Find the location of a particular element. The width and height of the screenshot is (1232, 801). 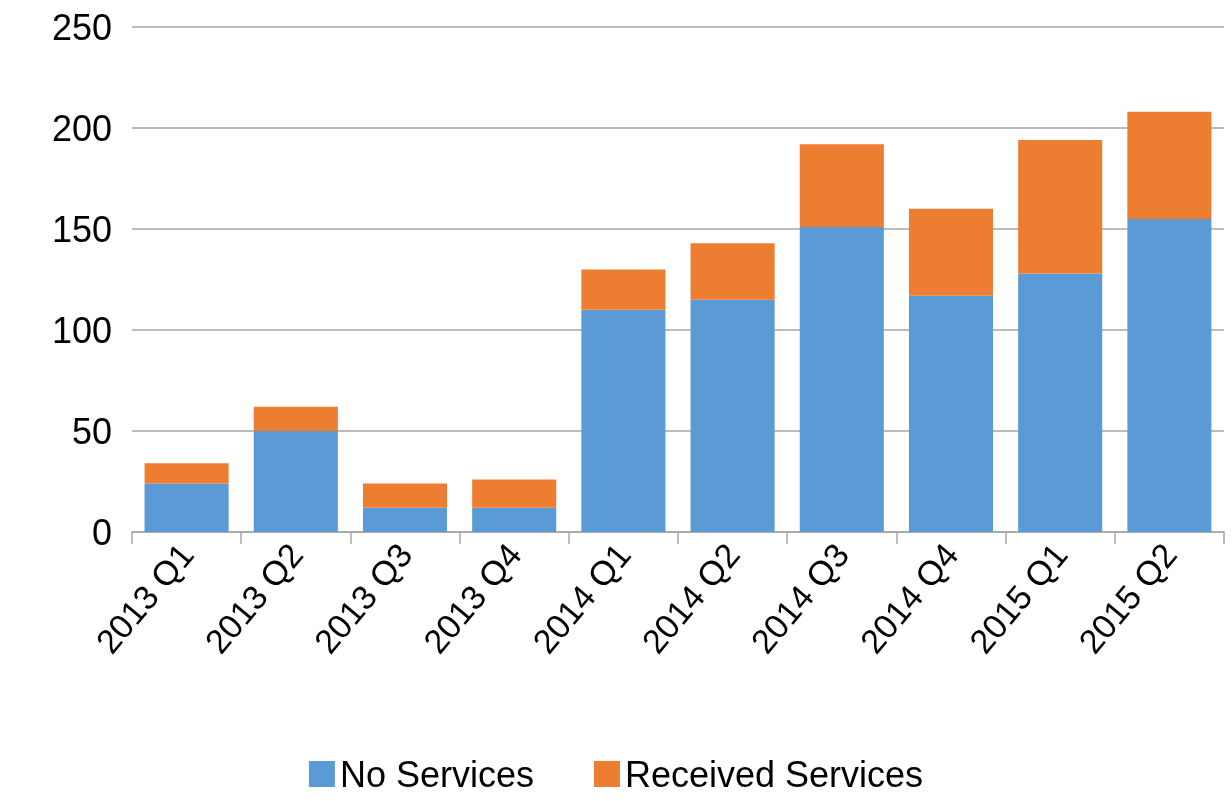

y-tick-label: 50 is located at coordinates (91, 431).